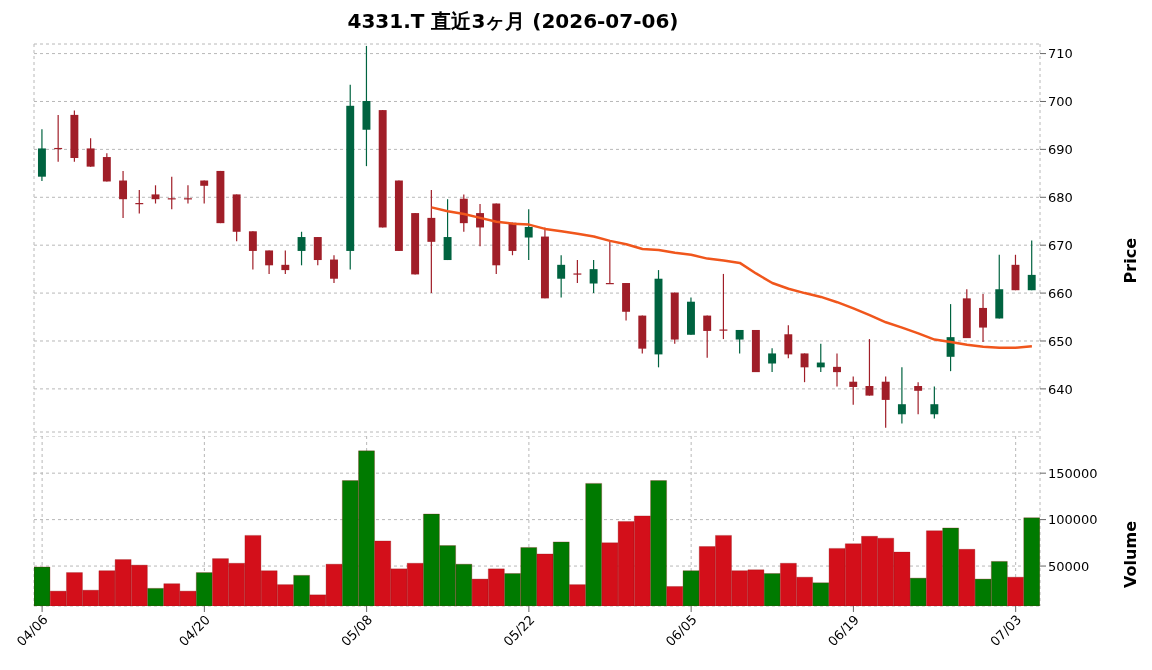 The image size is (1152, 670). I want to click on chart-title: 4331.T 直近3ヶ月 (2026-07-06), so click(513, 21).